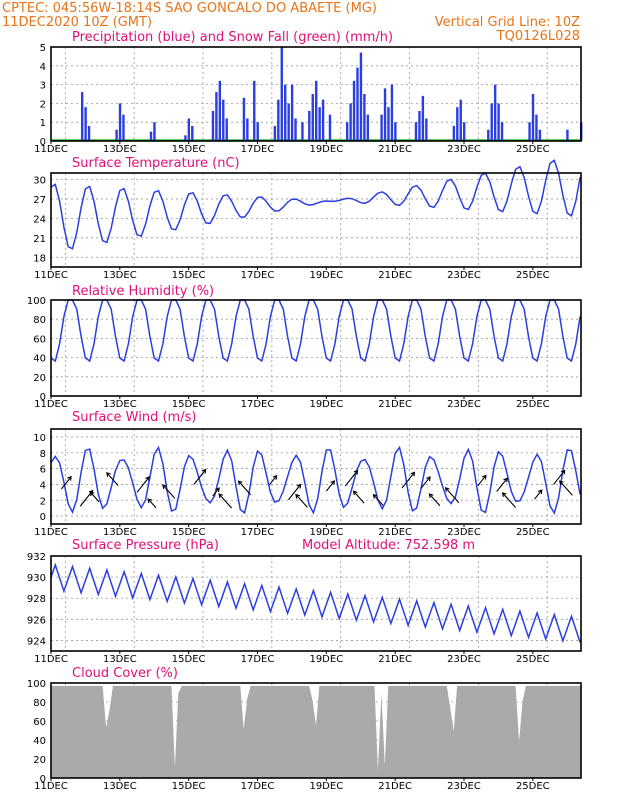  What do you see at coordinates (43, 470) in the screenshot?
I see `y-tick-label: 6` at bounding box center [43, 470].